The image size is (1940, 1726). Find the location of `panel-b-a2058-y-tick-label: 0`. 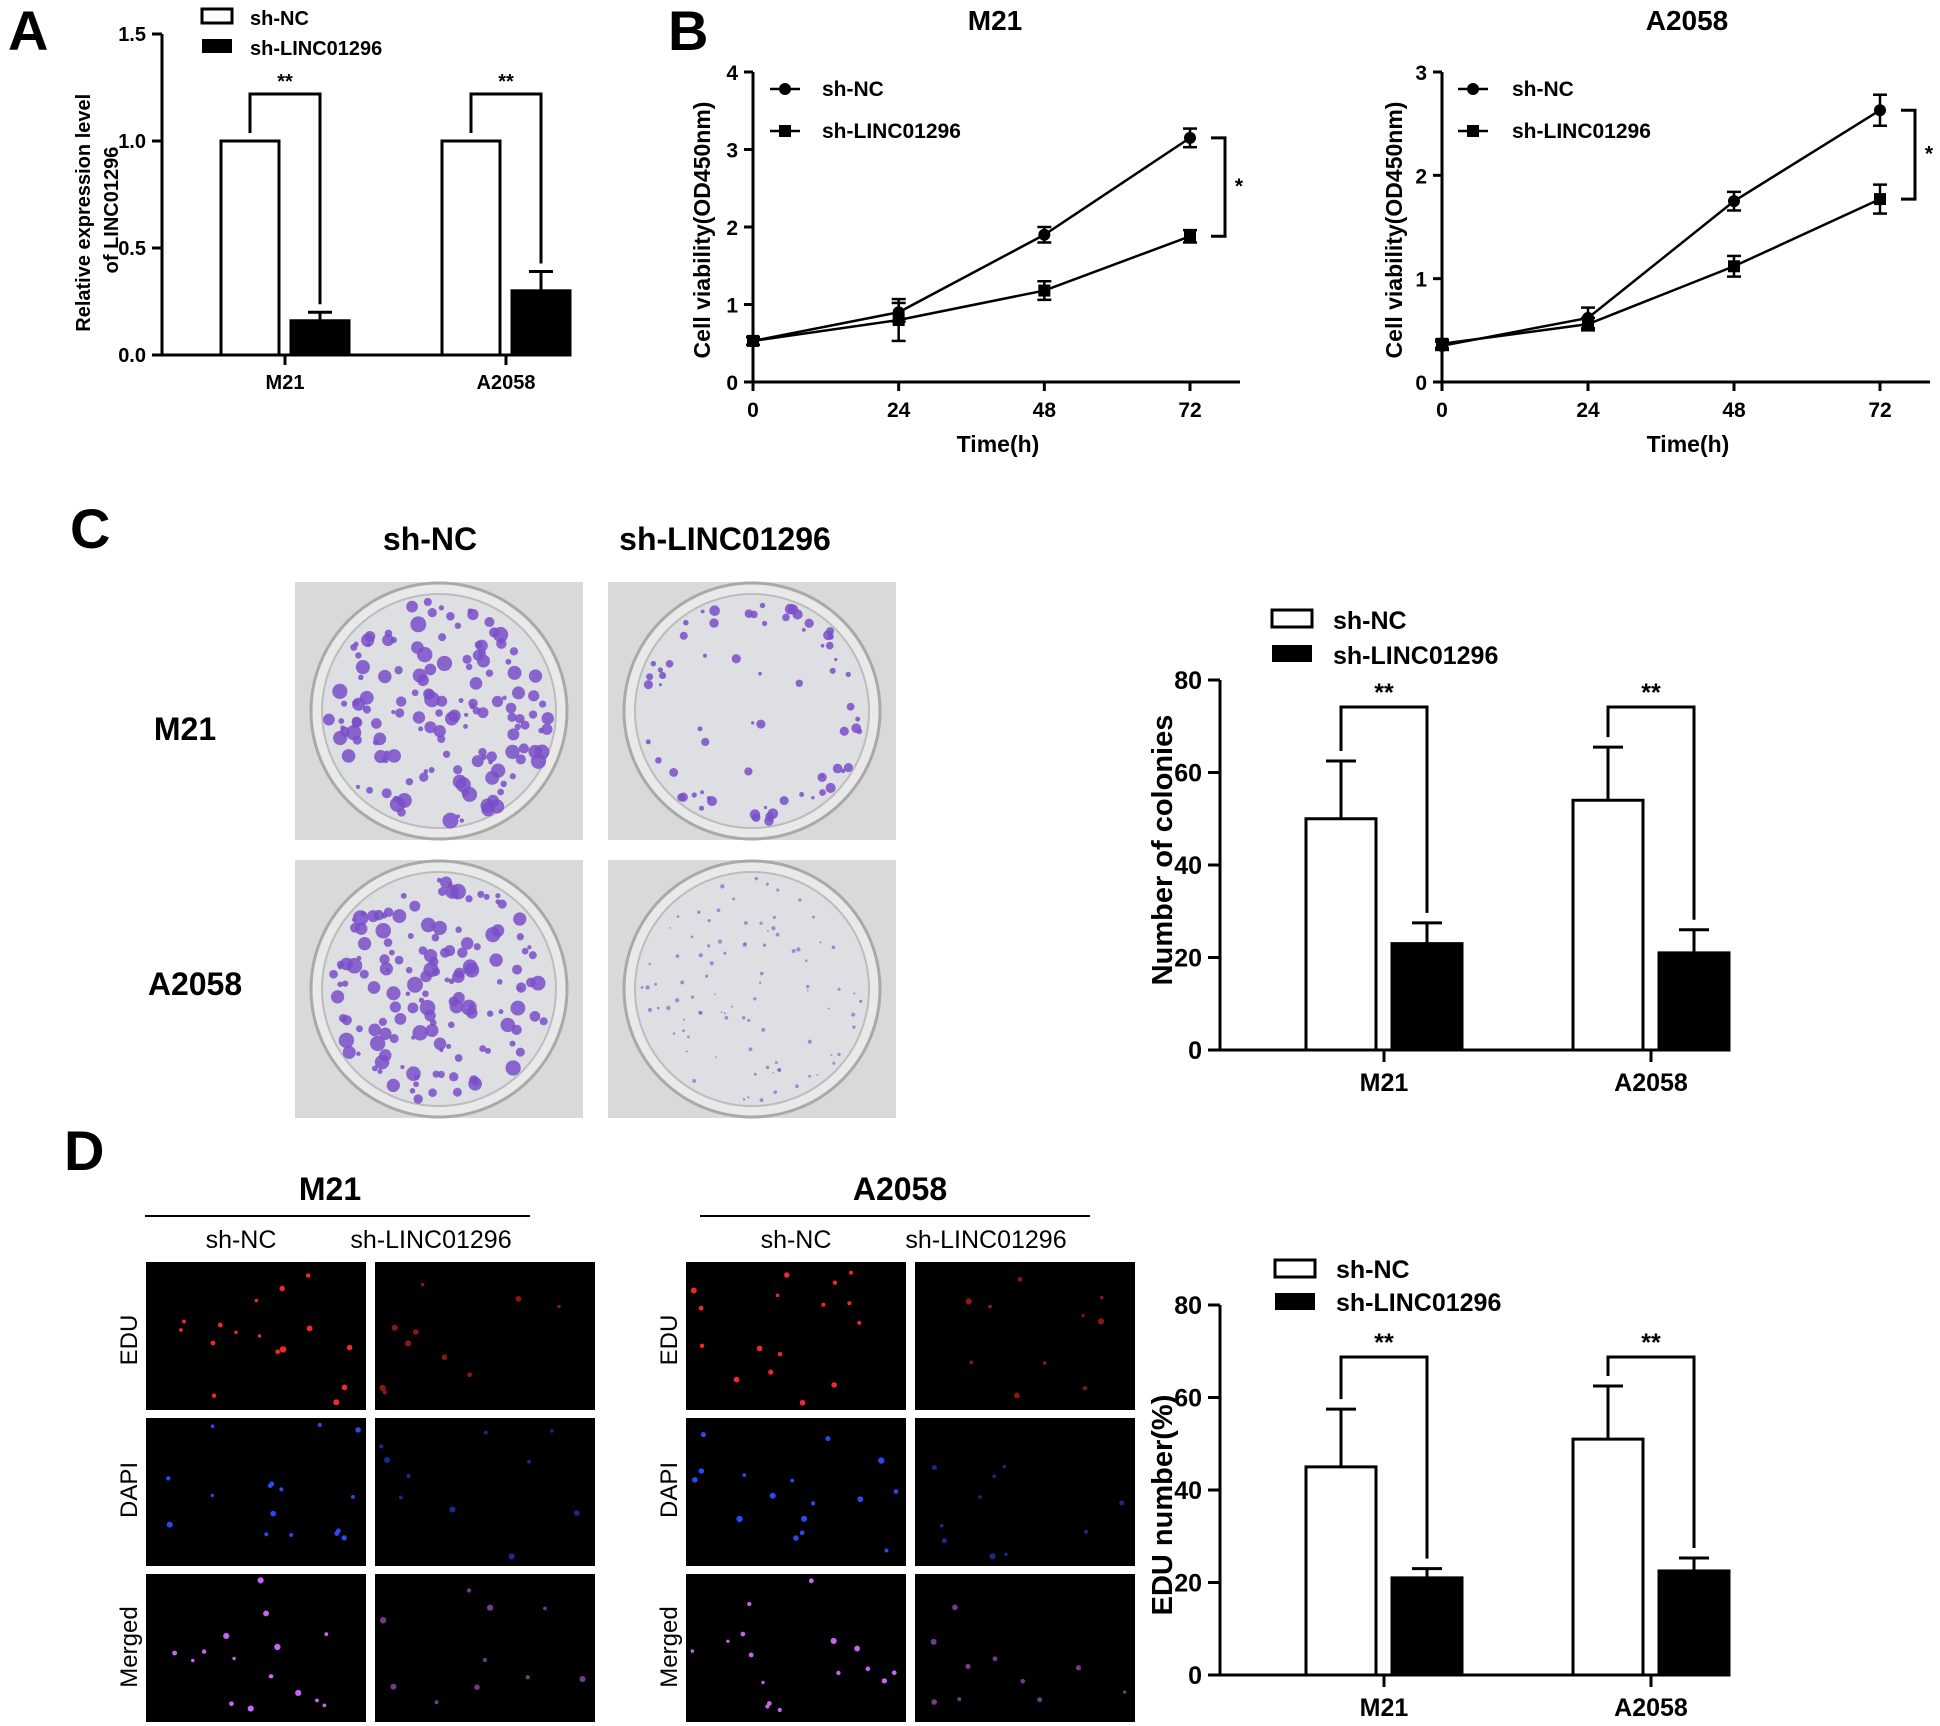

panel-b-a2058-y-tick-label: 0 is located at coordinates (1421, 383).